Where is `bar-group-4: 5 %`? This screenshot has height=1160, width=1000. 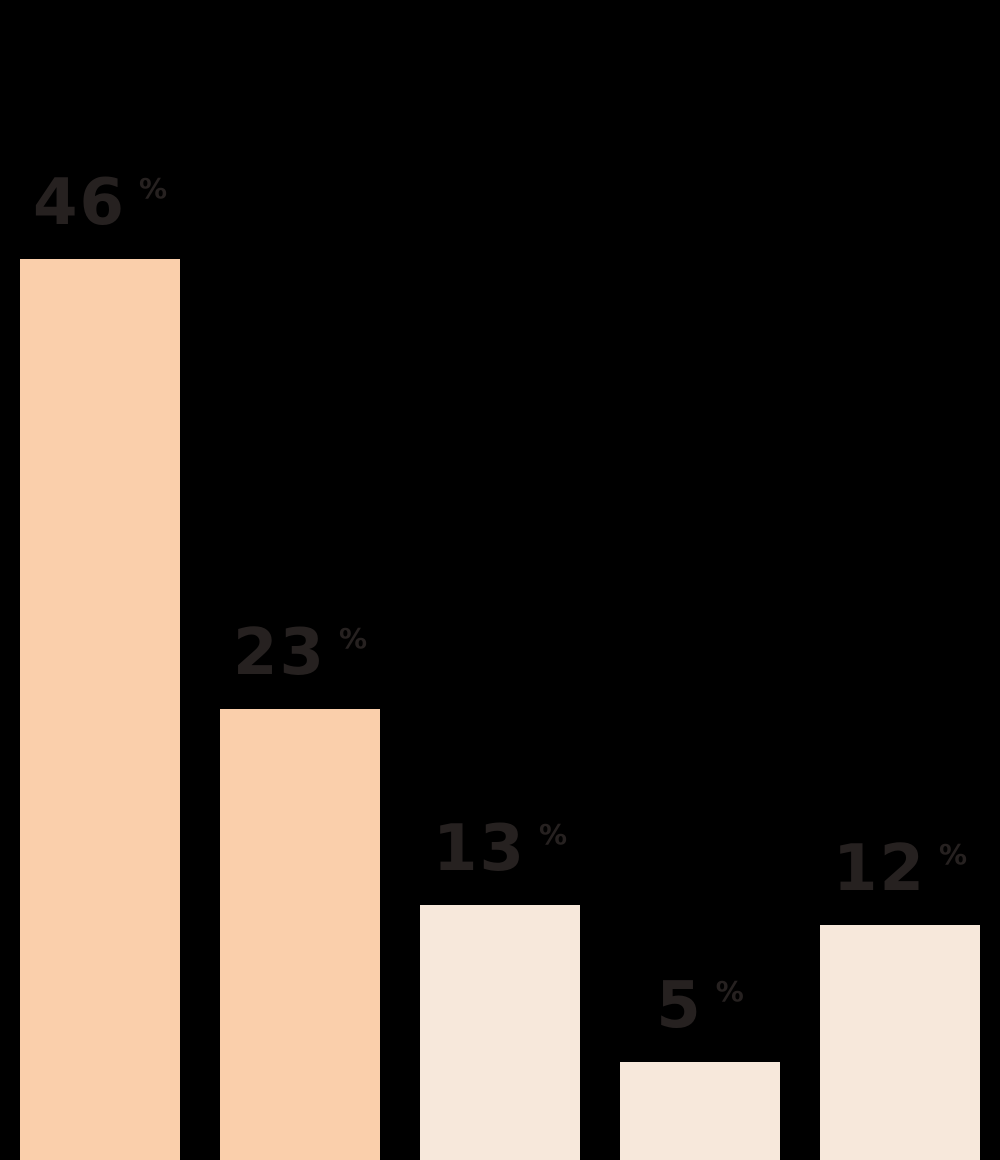
bar-group-4: 5 % is located at coordinates (700, 1064).